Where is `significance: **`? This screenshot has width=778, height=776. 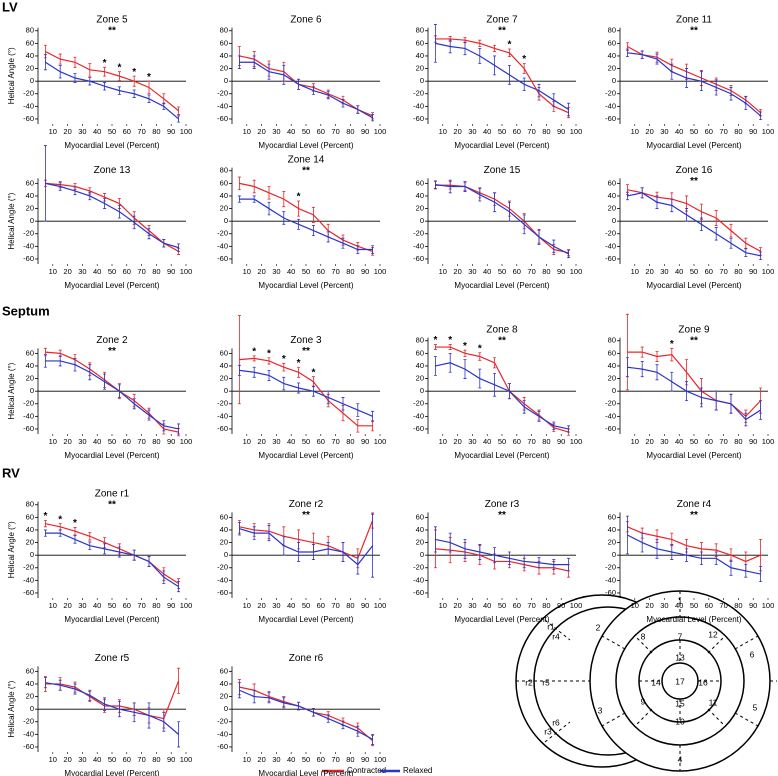
significance: ** is located at coordinates (306, 170).